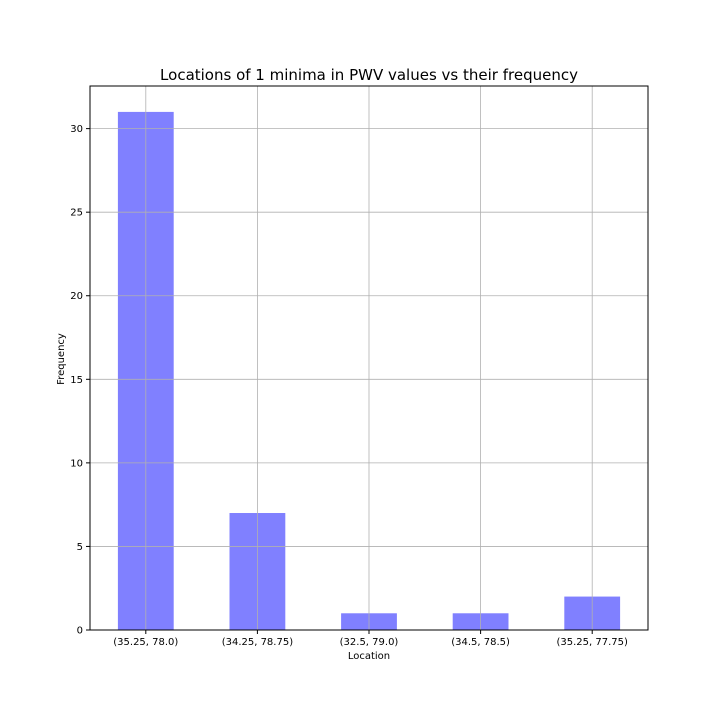 The height and width of the screenshot is (720, 720). What do you see at coordinates (61, 359) in the screenshot?
I see `y-axis-label: Frequency` at bounding box center [61, 359].